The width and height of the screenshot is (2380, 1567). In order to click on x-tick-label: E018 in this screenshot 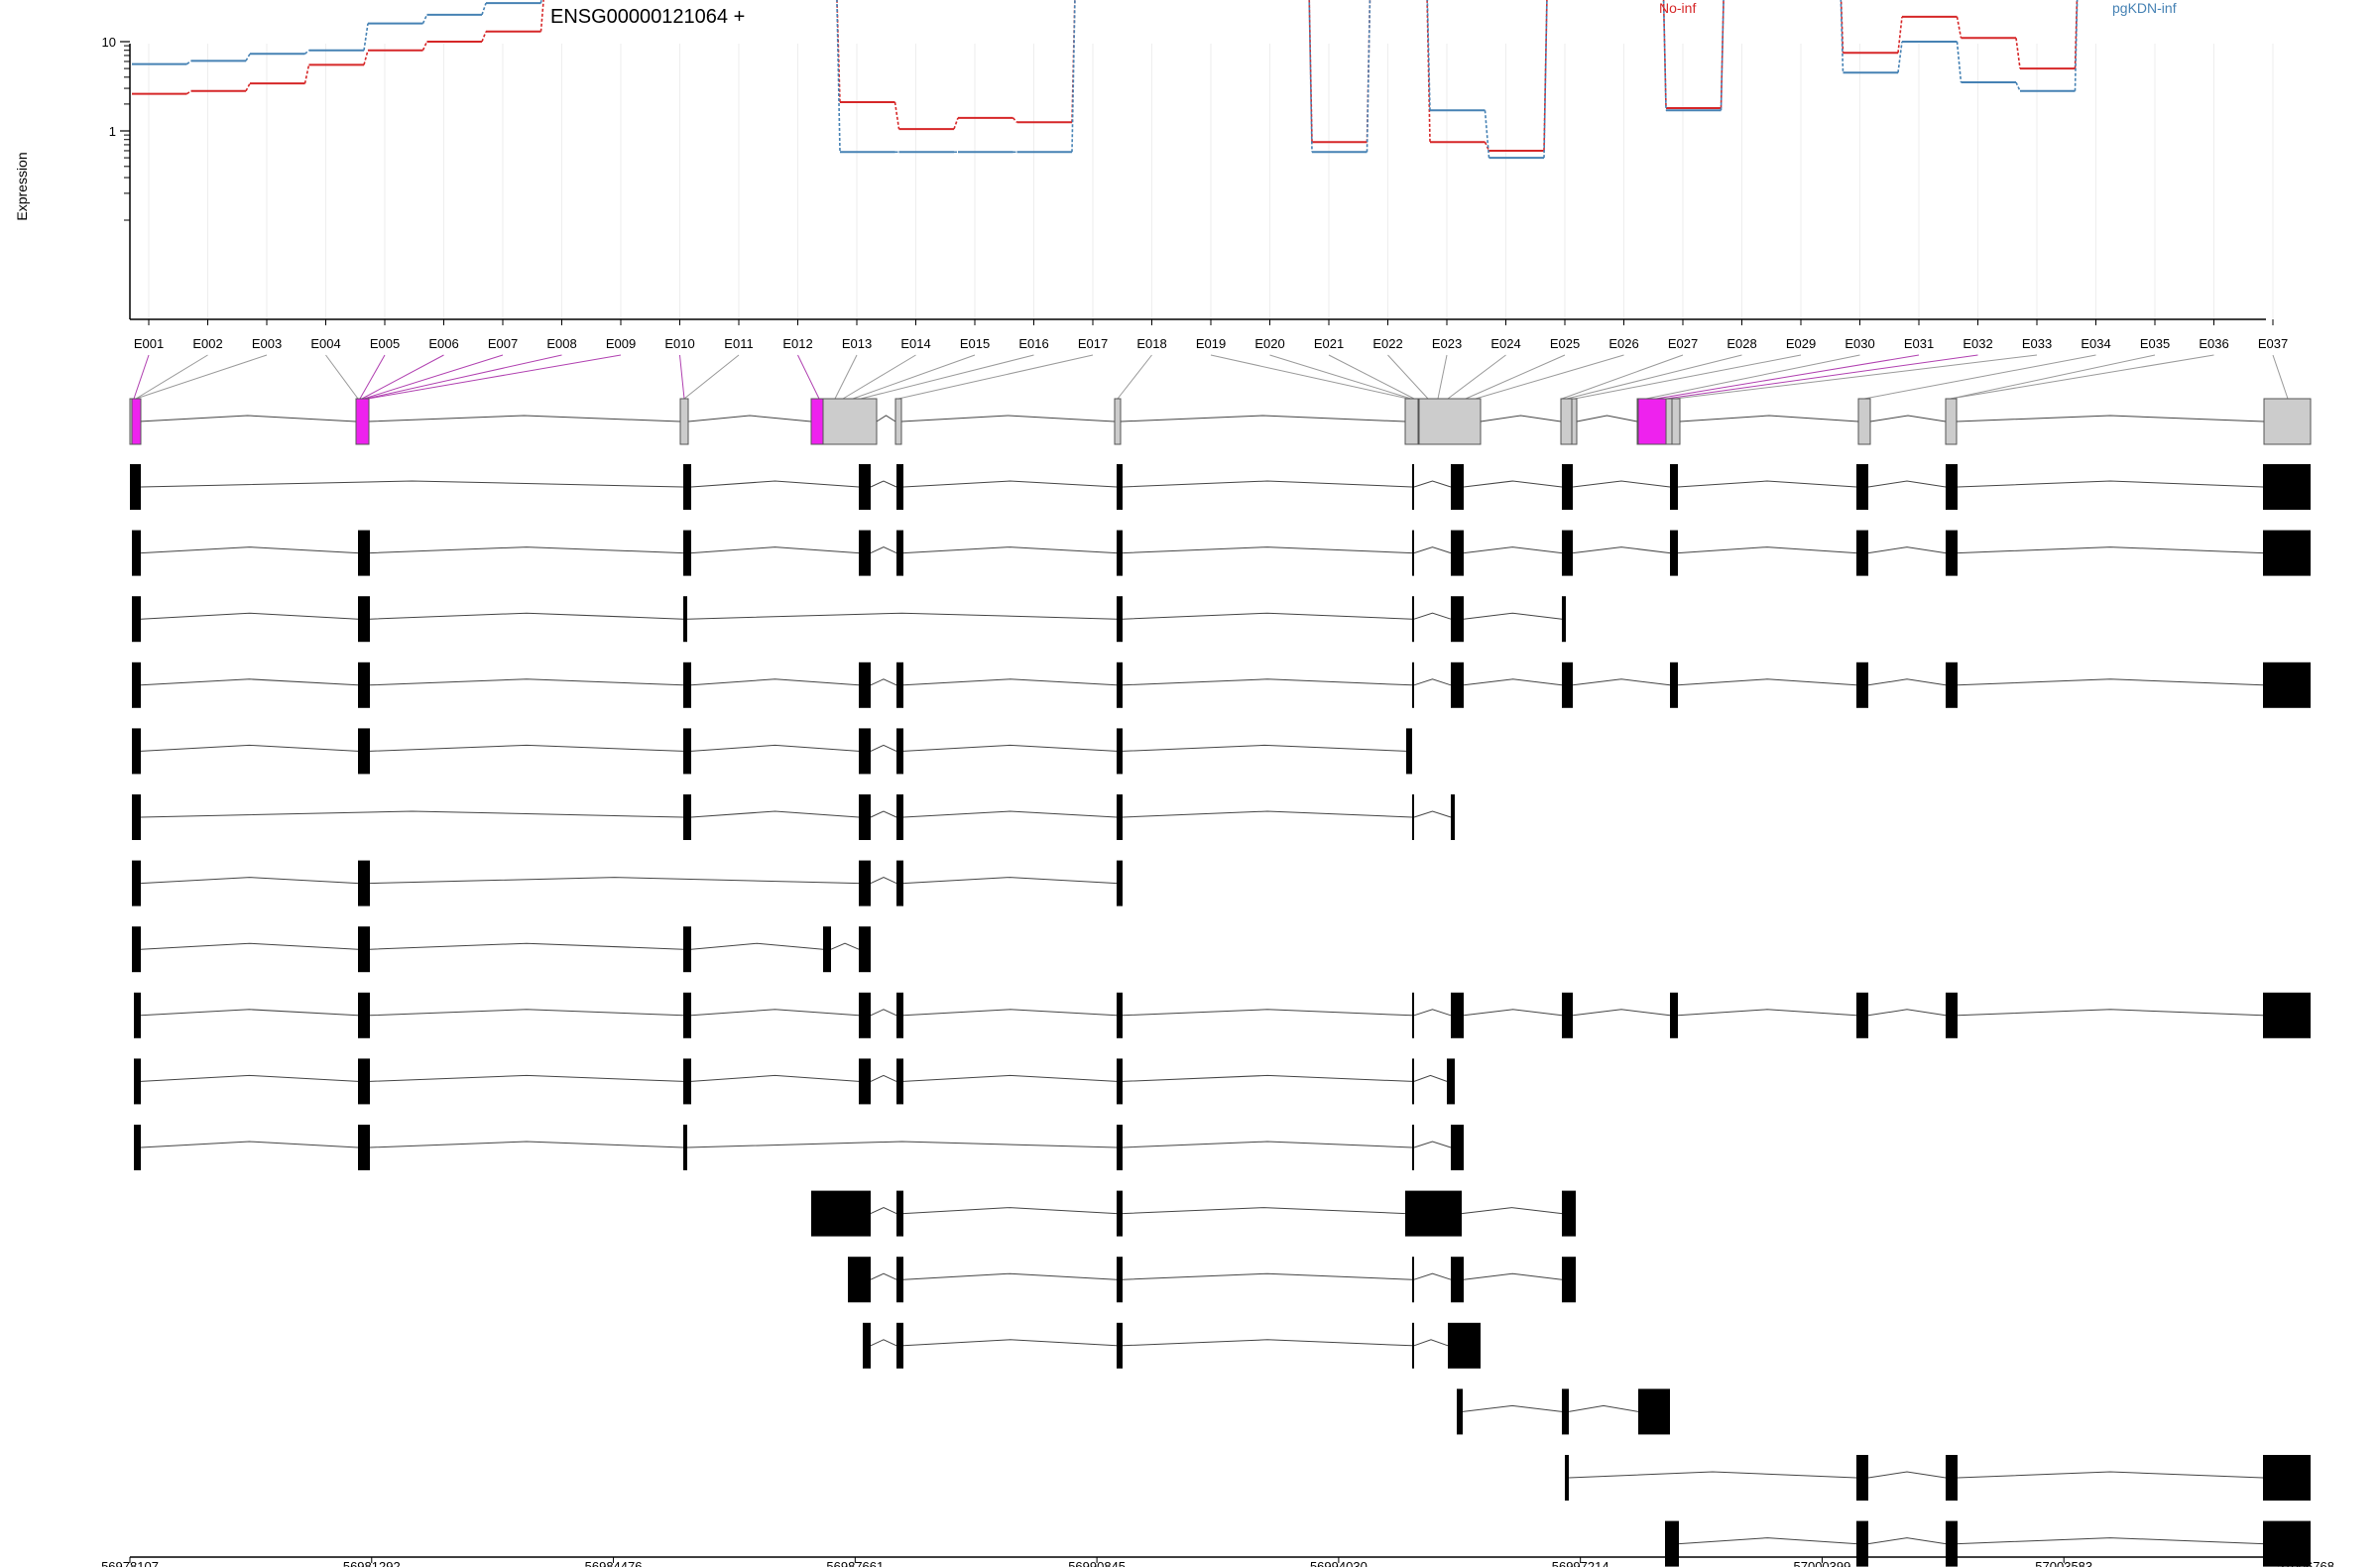, I will do `click(1151, 343)`.